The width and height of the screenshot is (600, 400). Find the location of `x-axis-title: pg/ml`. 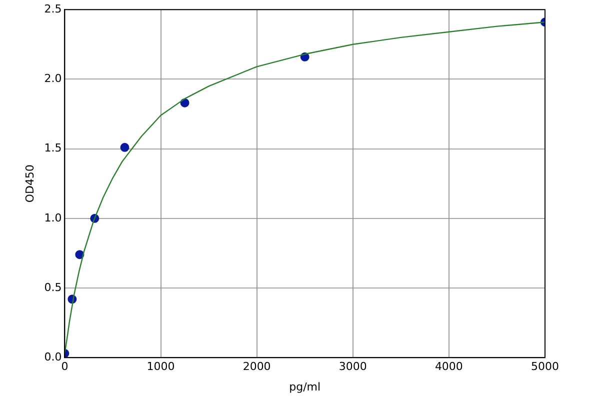

x-axis-title: pg/ml is located at coordinates (305, 387).